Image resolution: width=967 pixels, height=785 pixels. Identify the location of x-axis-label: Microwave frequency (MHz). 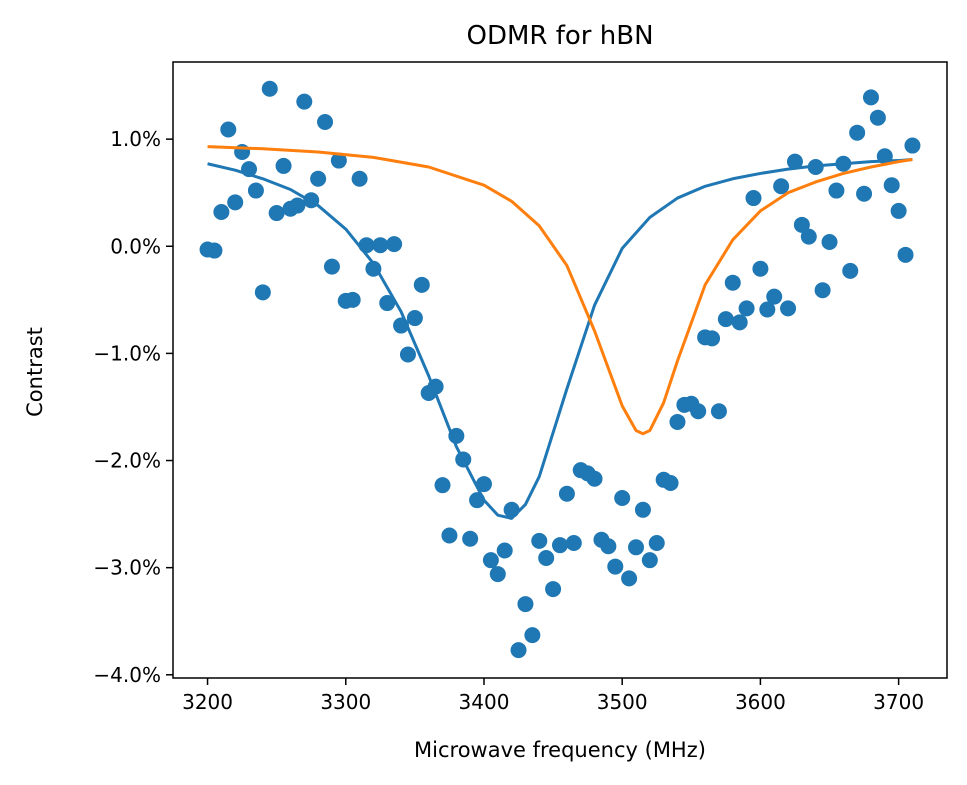
(560, 750).